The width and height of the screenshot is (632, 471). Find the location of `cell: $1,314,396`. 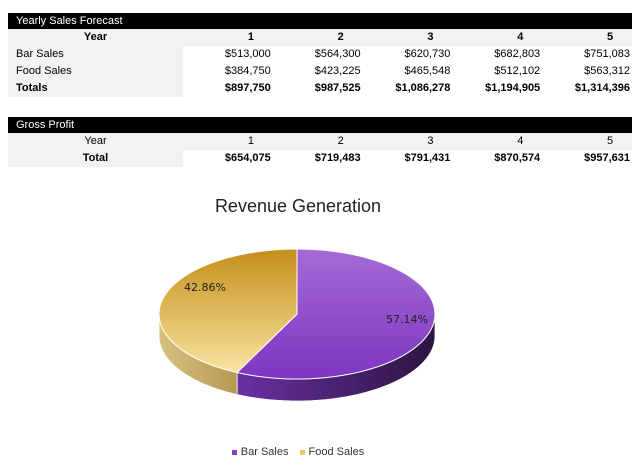

cell: $1,314,396 is located at coordinates (602, 88).